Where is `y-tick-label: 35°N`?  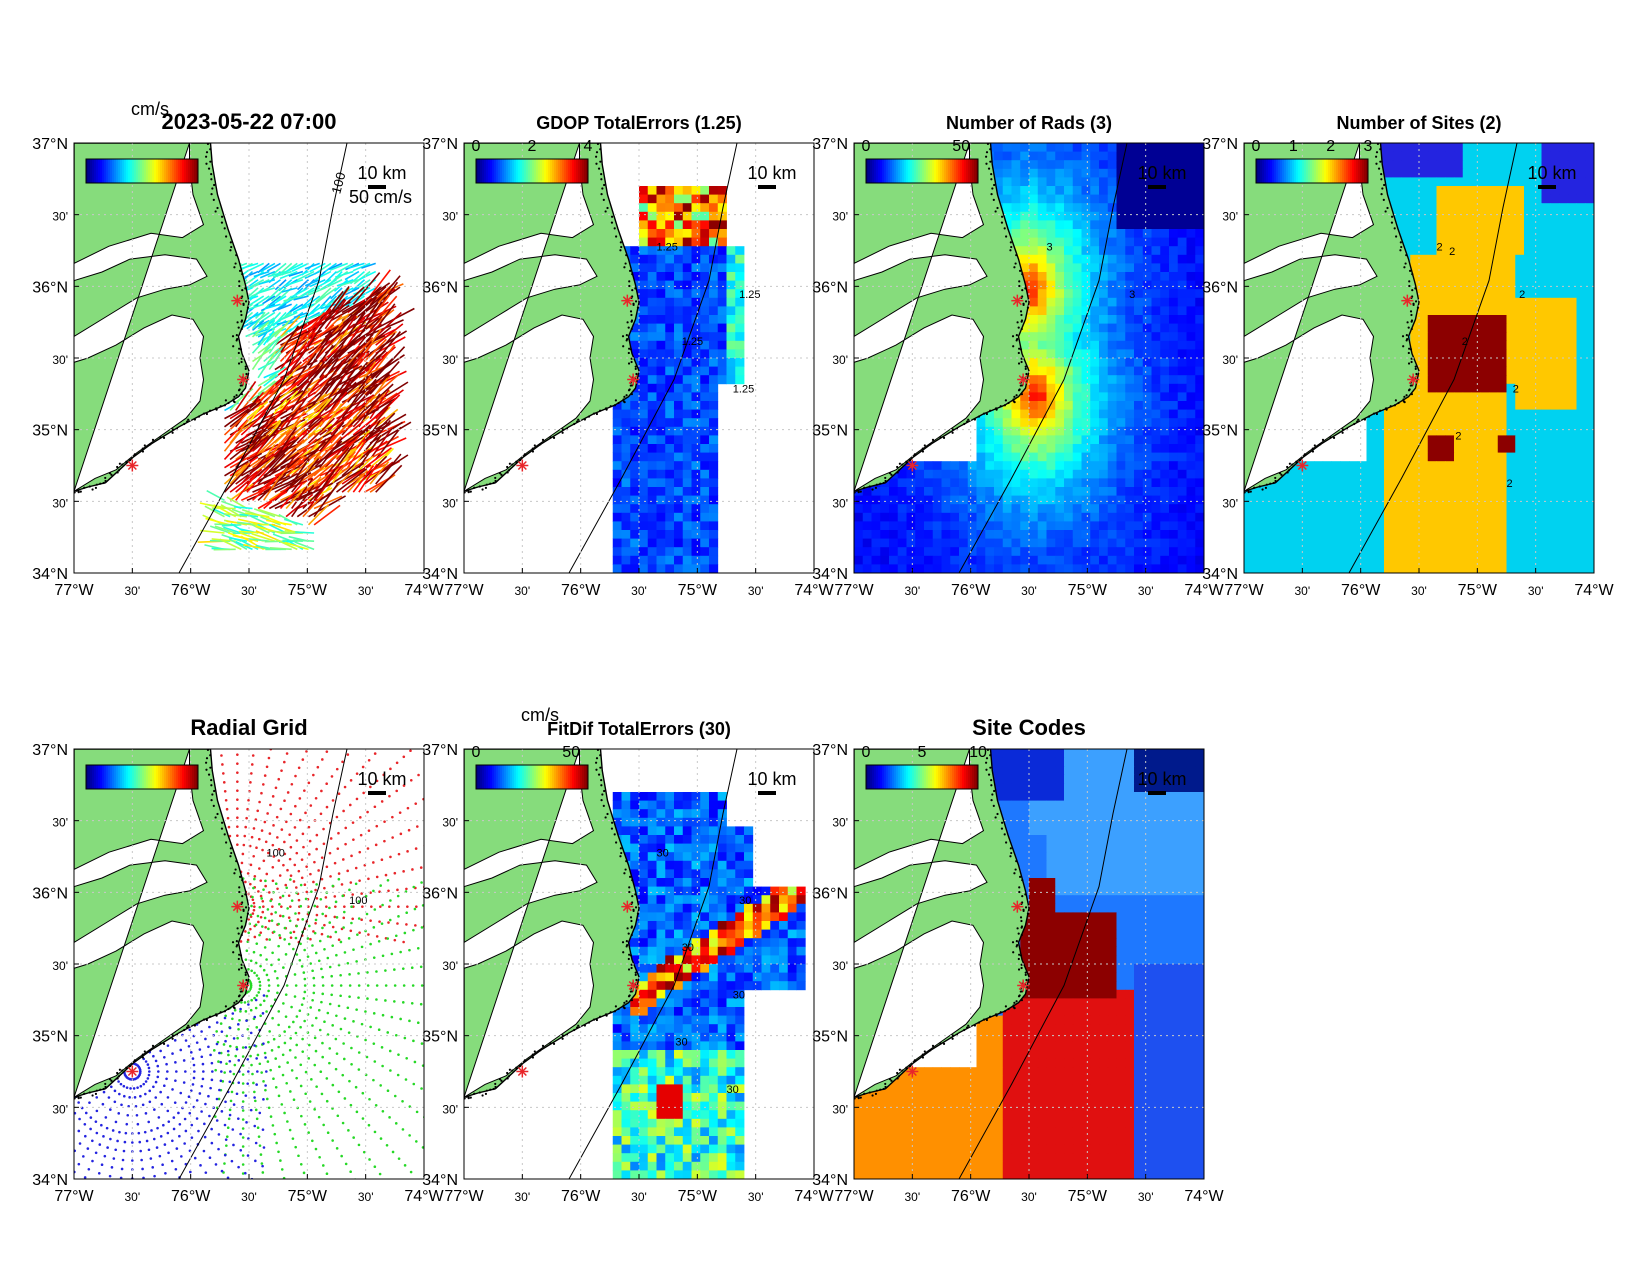
y-tick-label: 35°N is located at coordinates (50, 431).